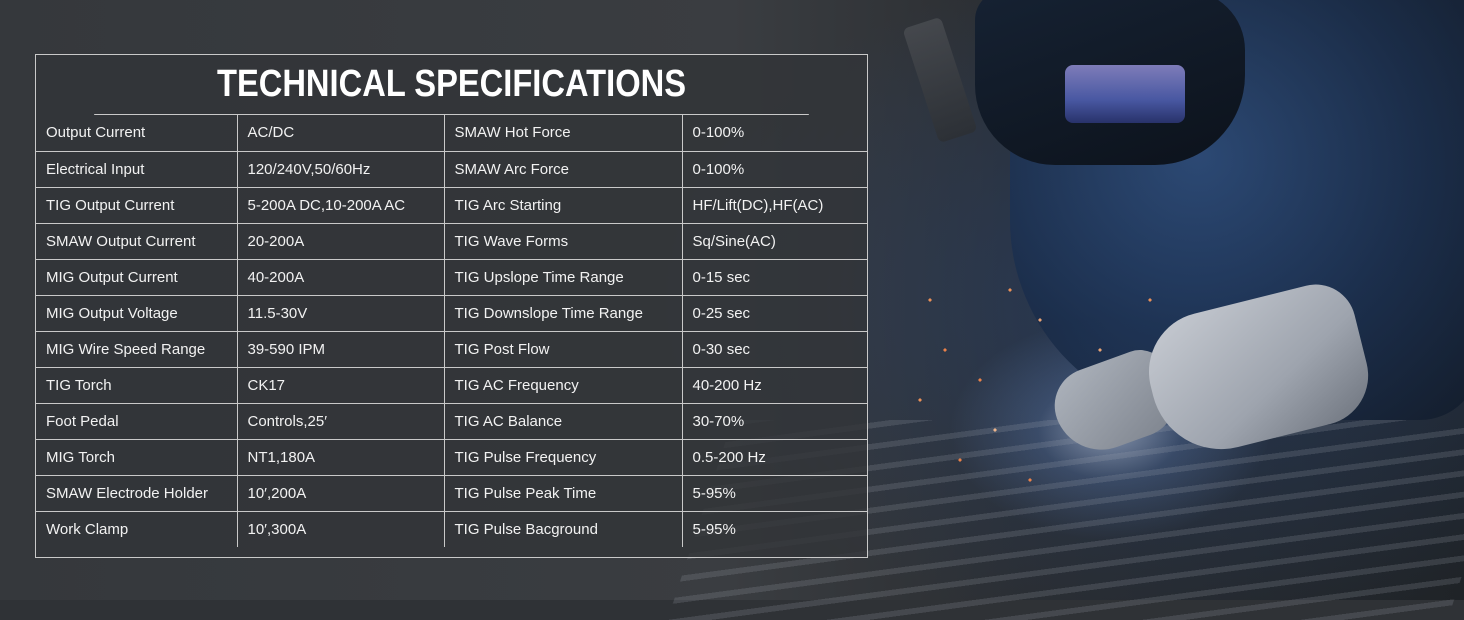  What do you see at coordinates (137, 241) in the screenshot?
I see `spec-label: SMAW Output Current` at bounding box center [137, 241].